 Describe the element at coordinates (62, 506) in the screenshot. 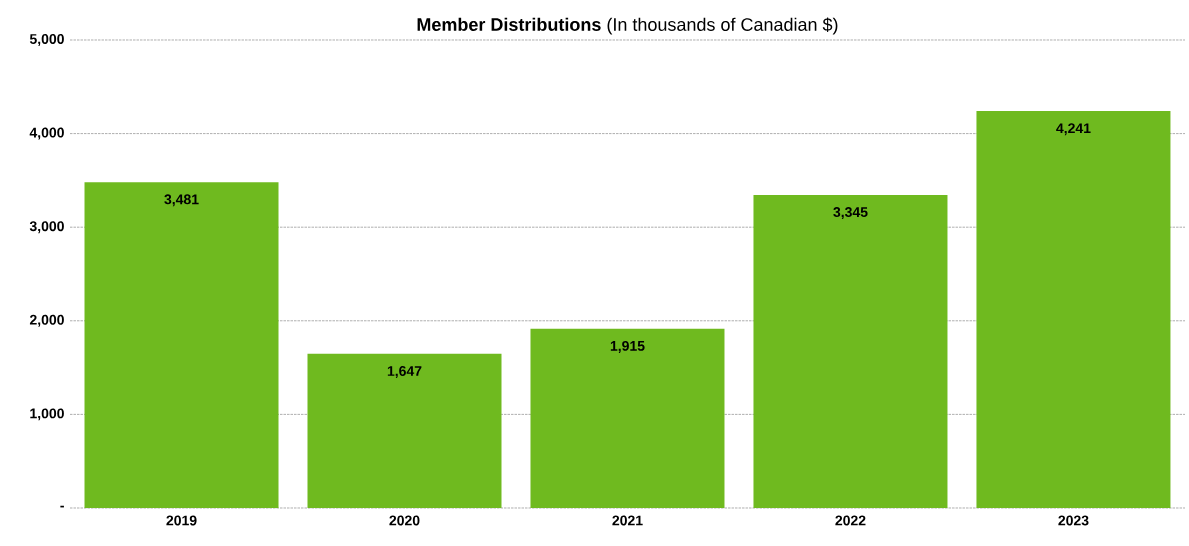

I see `y-tick-label: -` at that location.